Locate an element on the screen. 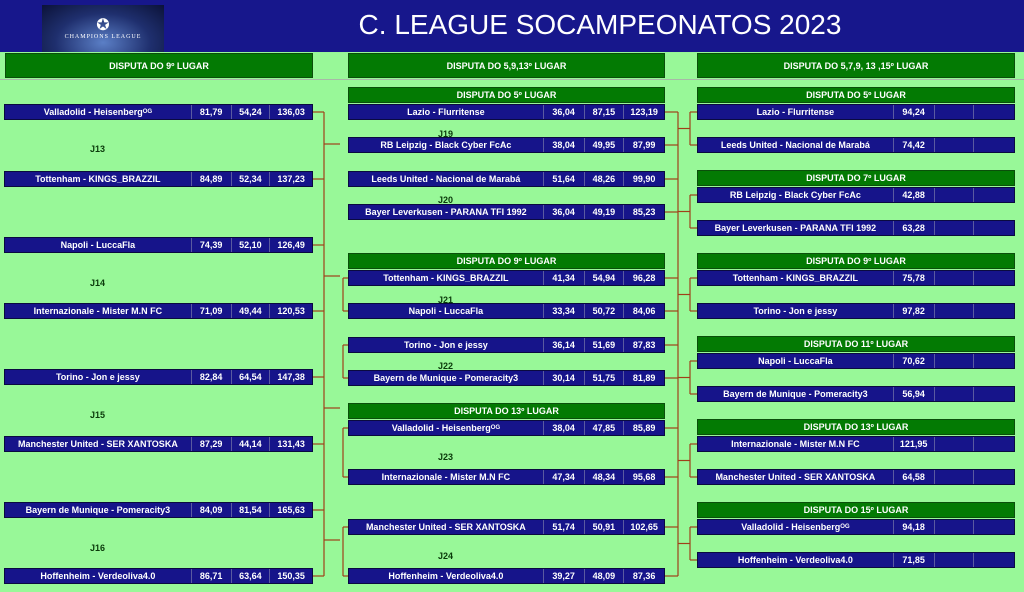 This screenshot has width=1024, height=592. score-1: 86,71 is located at coordinates (210, 576).